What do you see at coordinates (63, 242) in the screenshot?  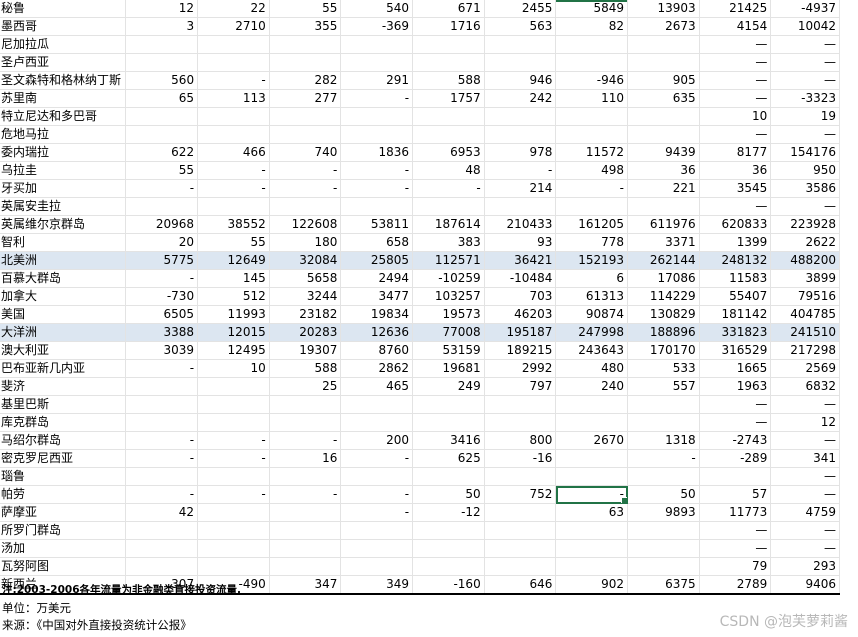 I see `row-label-cell: 智利` at bounding box center [63, 242].